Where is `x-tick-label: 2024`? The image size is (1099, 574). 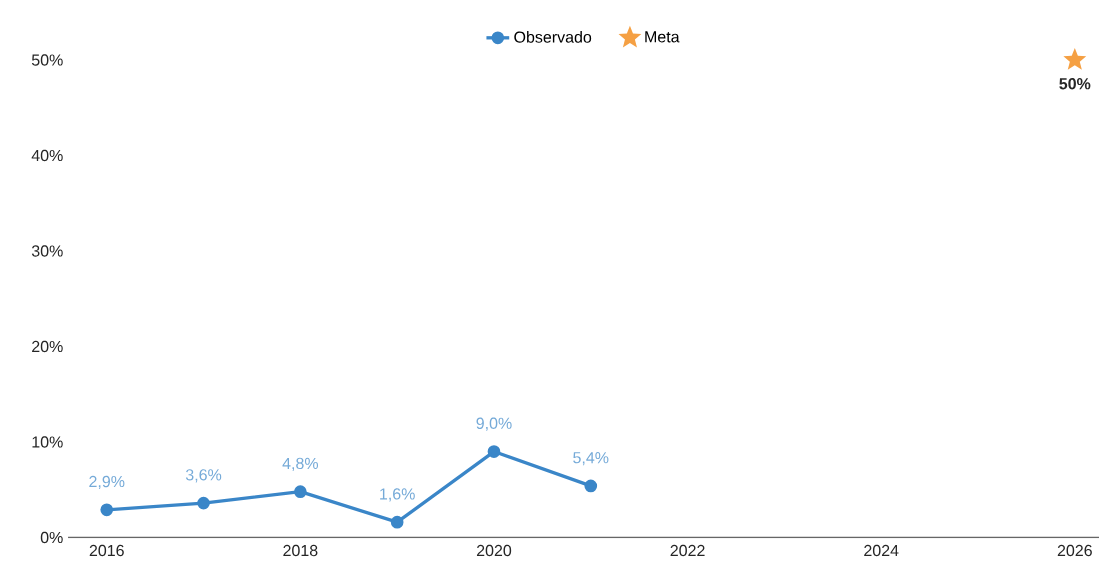 x-tick-label: 2024 is located at coordinates (881, 551).